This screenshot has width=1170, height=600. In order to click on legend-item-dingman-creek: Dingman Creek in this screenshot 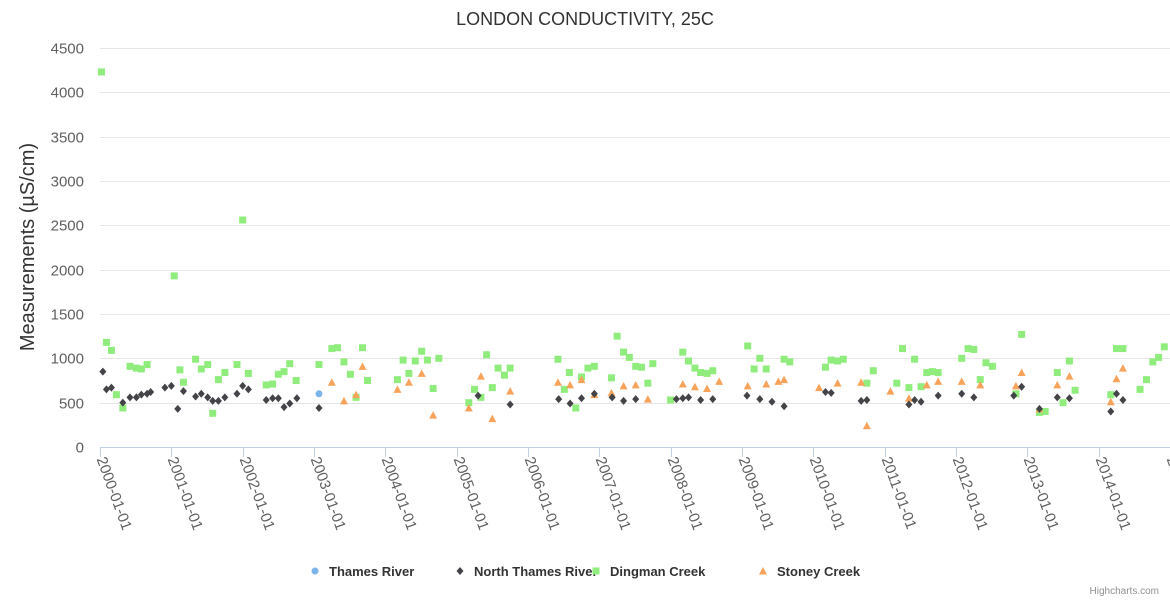, I will do `click(649, 571)`.